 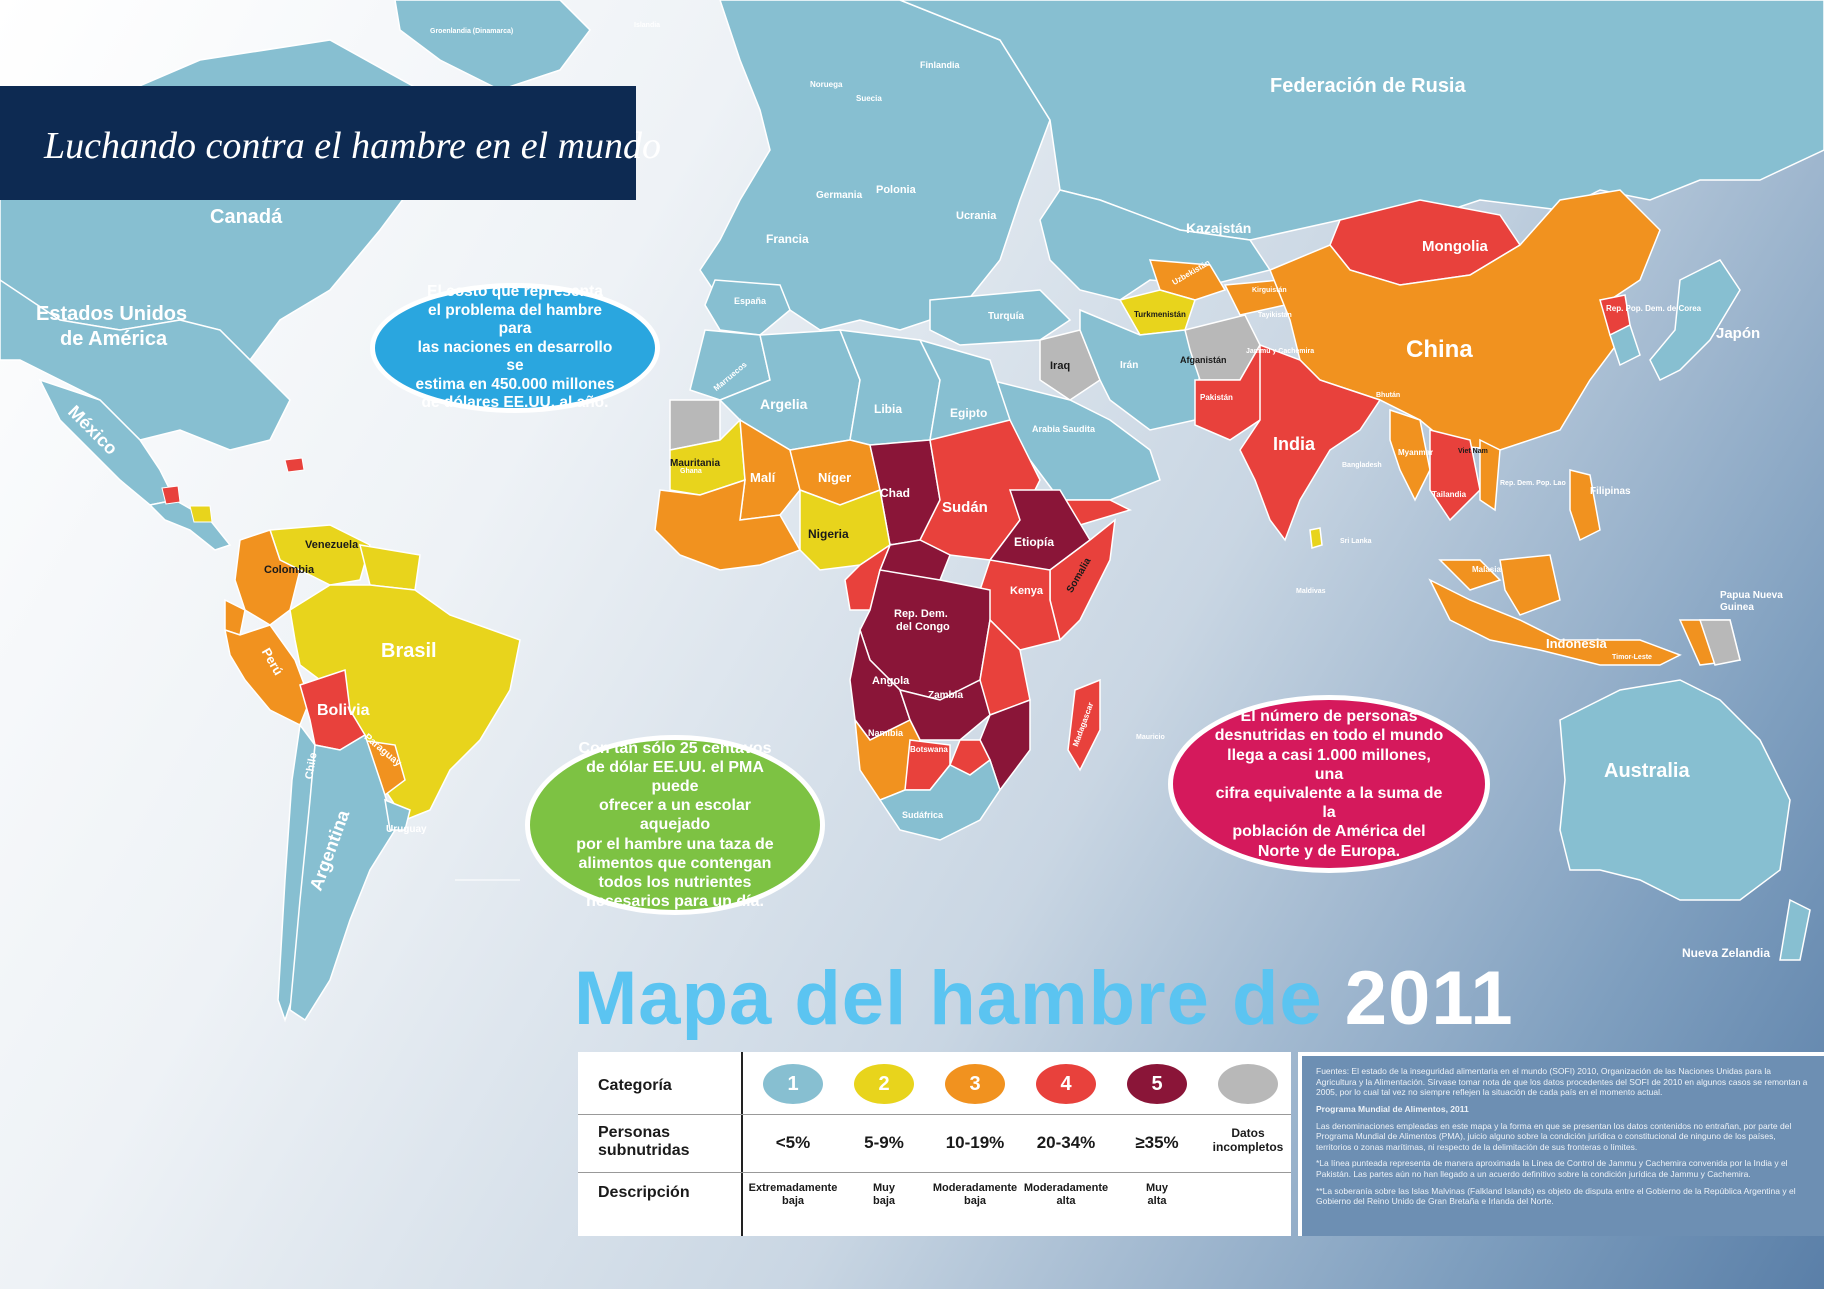 I want to click on legend-desc-2b: baja, so click(x=883, y=1201).